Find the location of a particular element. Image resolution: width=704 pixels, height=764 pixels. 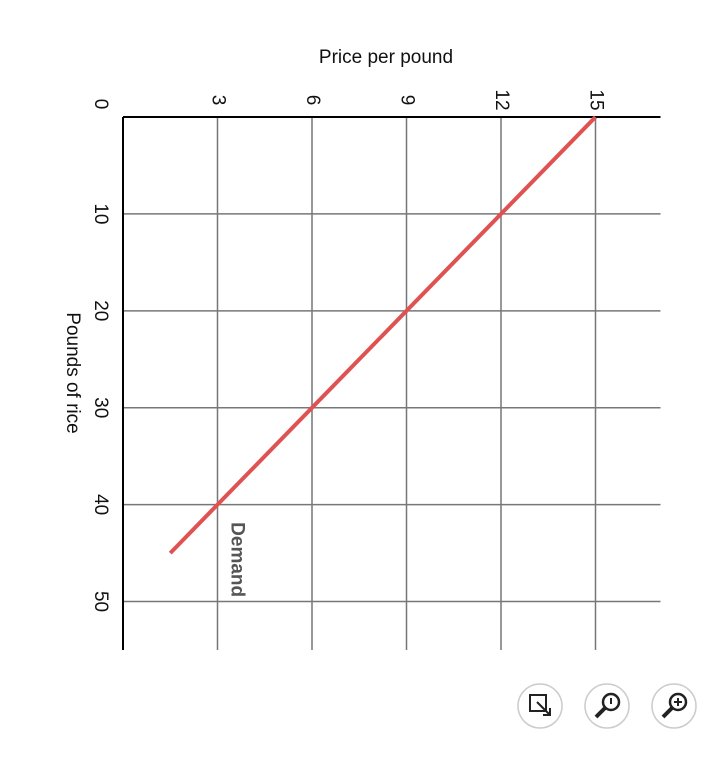

x-tick-label: 15 is located at coordinates (595, 99).